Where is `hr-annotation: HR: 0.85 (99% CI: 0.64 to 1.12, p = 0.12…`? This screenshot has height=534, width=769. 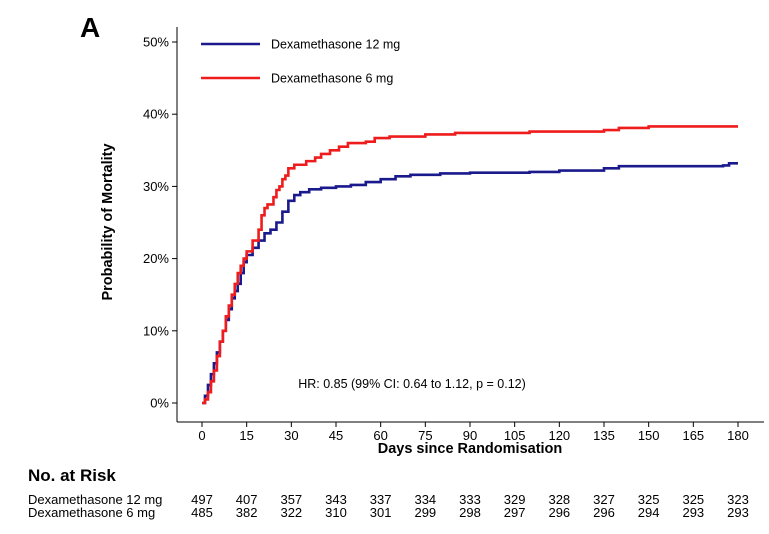 hr-annotation: HR: 0.85 (99% CI: 0.64 to 1.12, p = 0.12… is located at coordinates (412, 384).